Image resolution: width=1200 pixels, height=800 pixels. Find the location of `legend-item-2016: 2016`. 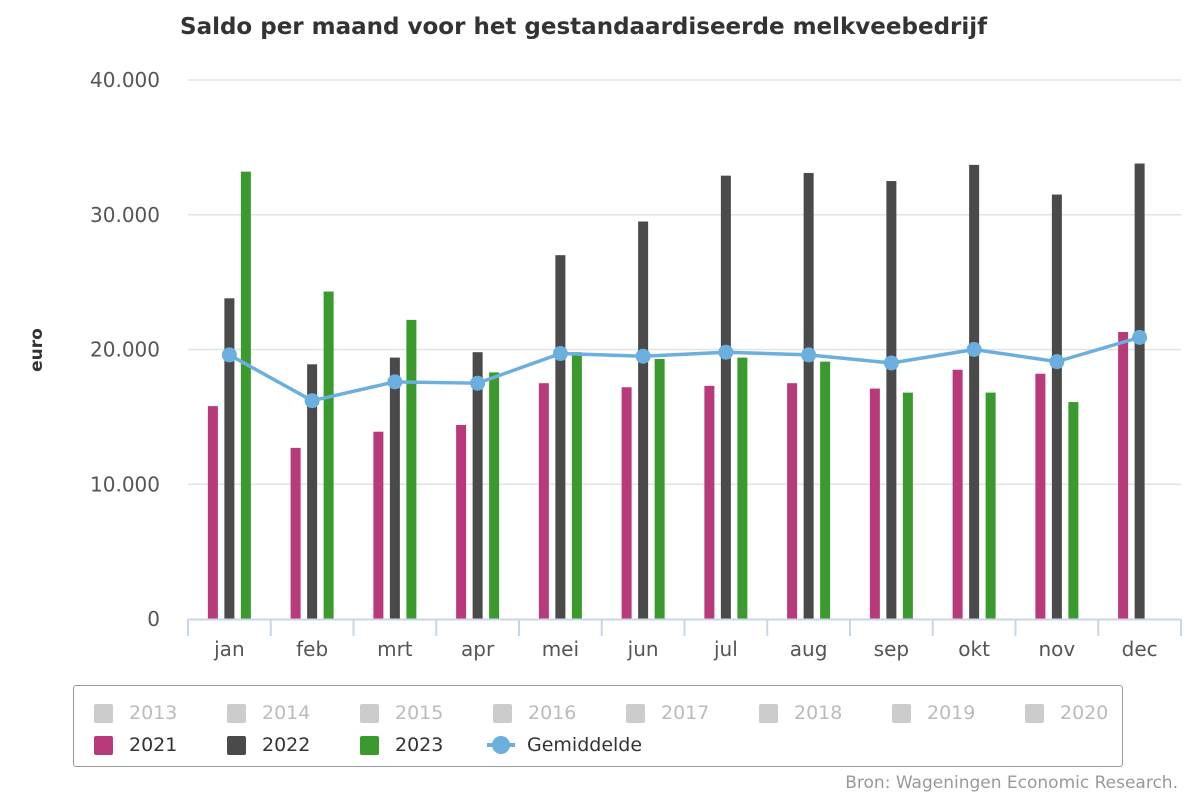

legend-item-2016: 2016 is located at coordinates (534, 713).